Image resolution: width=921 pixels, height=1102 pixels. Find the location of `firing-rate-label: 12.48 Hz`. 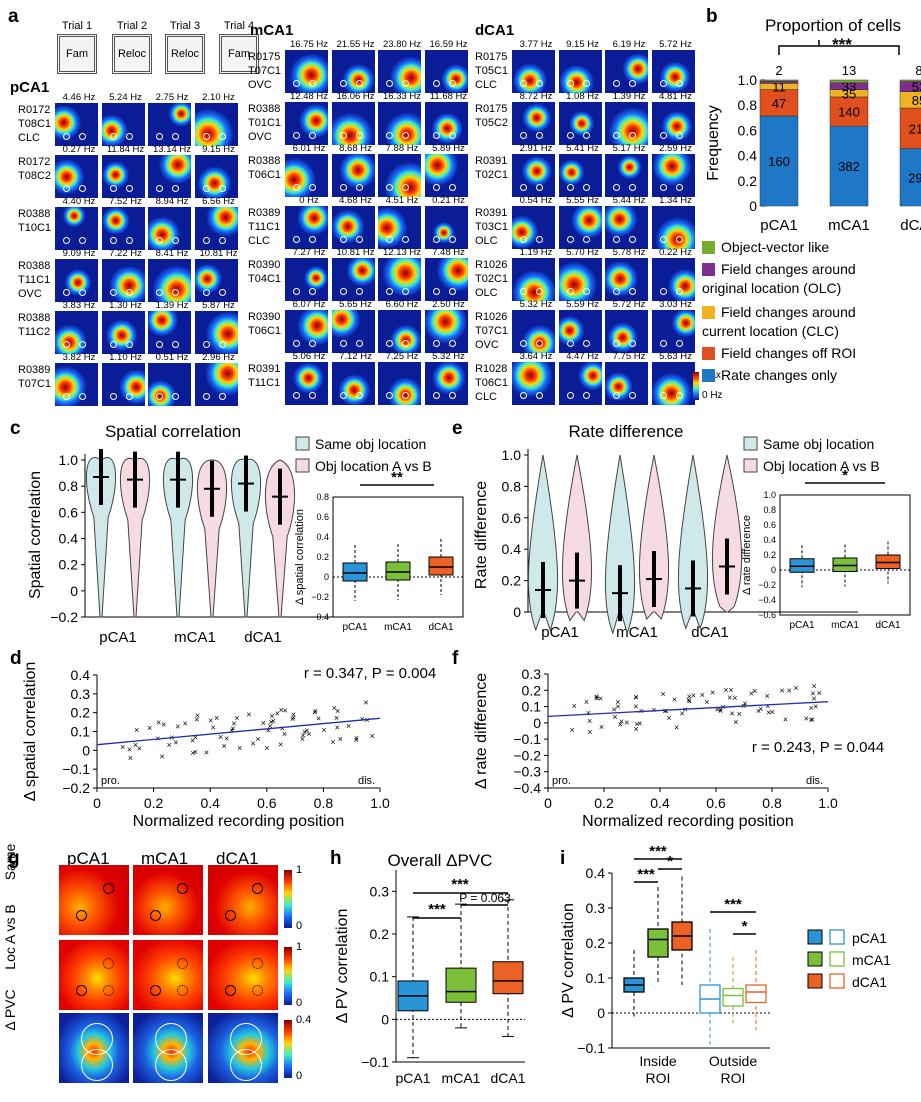

firing-rate-label: 12.48 Hz is located at coordinates (309, 96).